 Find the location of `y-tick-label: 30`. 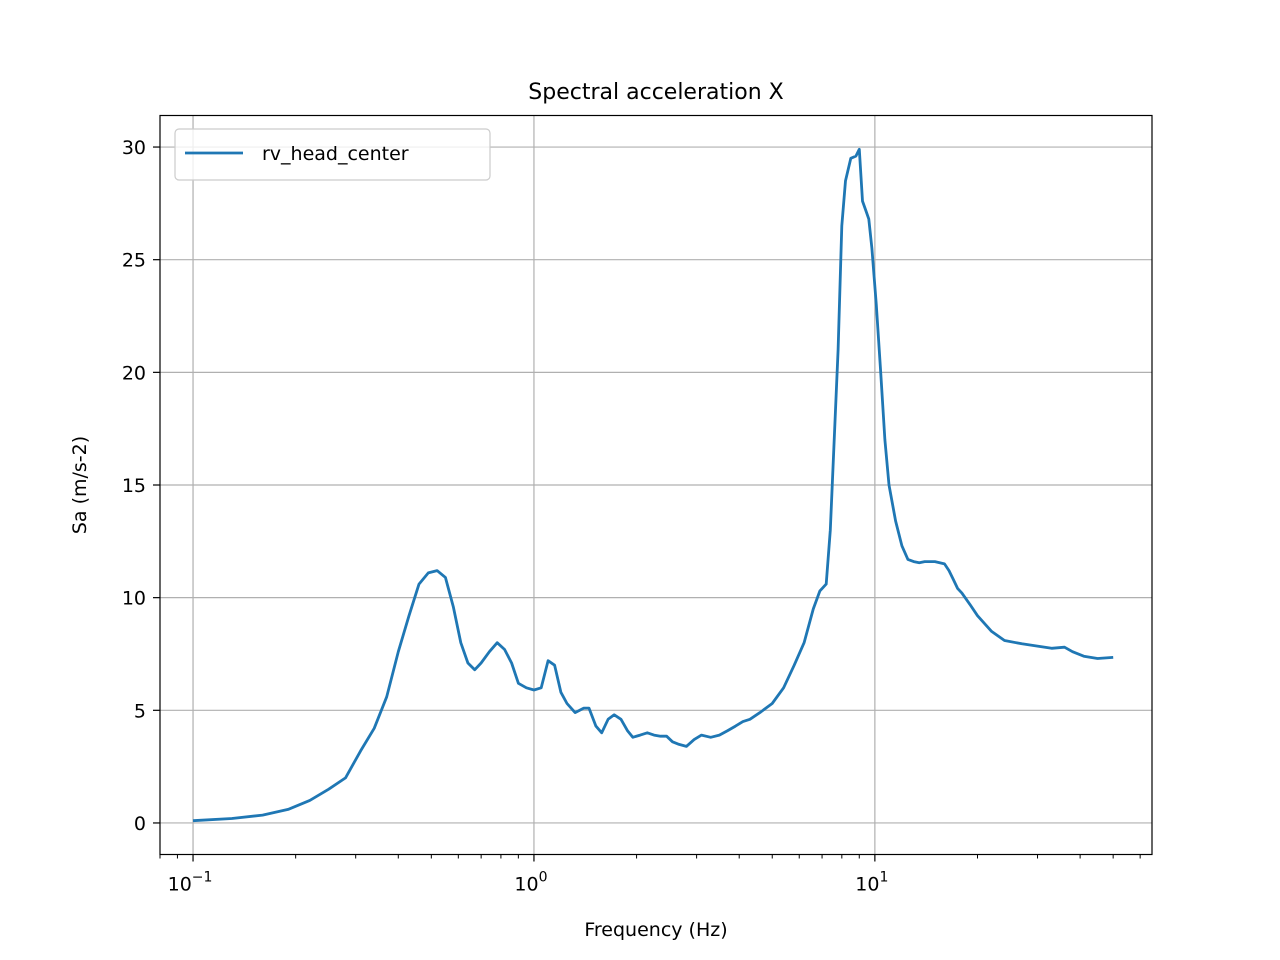

y-tick-label: 30 is located at coordinates (134, 148).